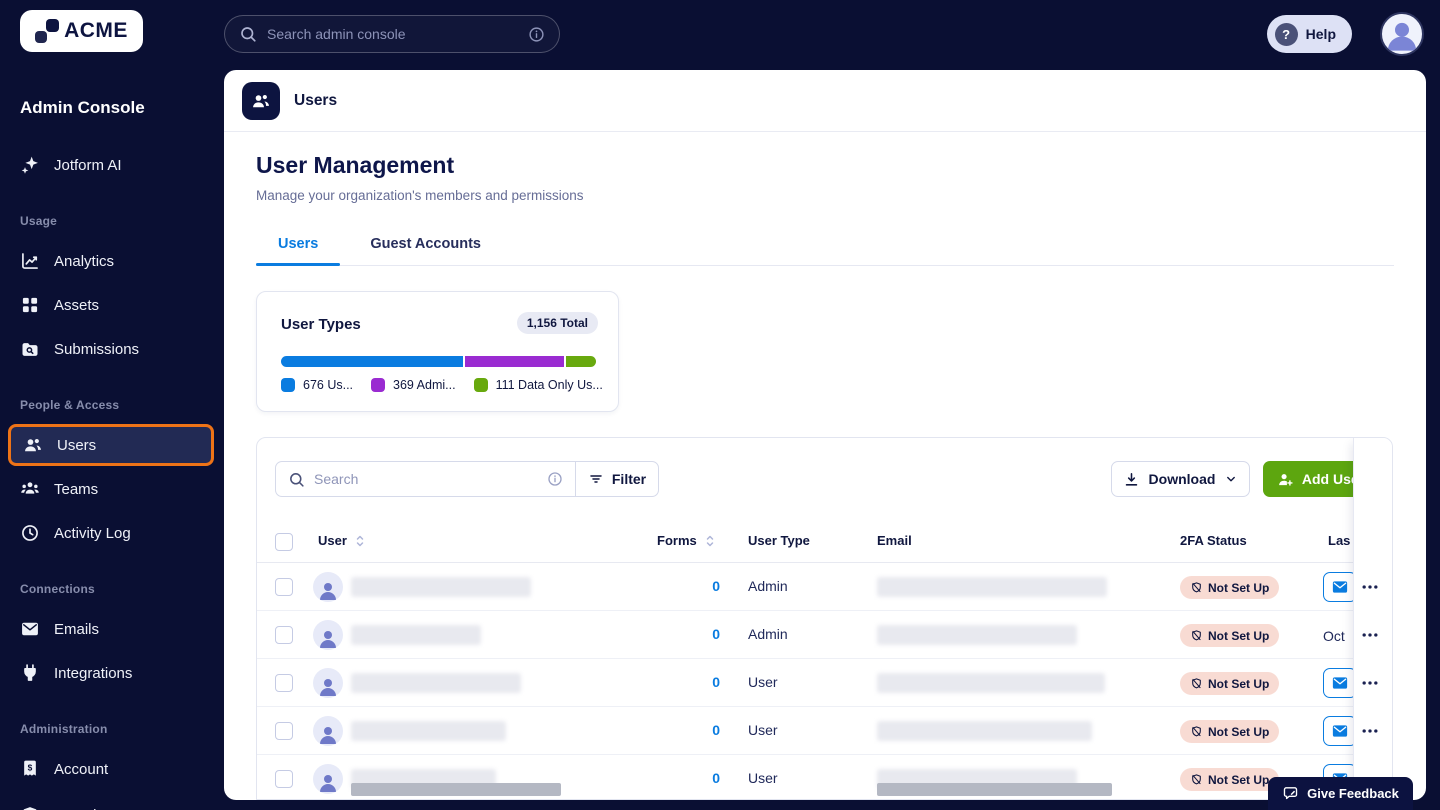 The image size is (1440, 810). What do you see at coordinates (596, 479) in the screenshot?
I see `filter-icon` at bounding box center [596, 479].